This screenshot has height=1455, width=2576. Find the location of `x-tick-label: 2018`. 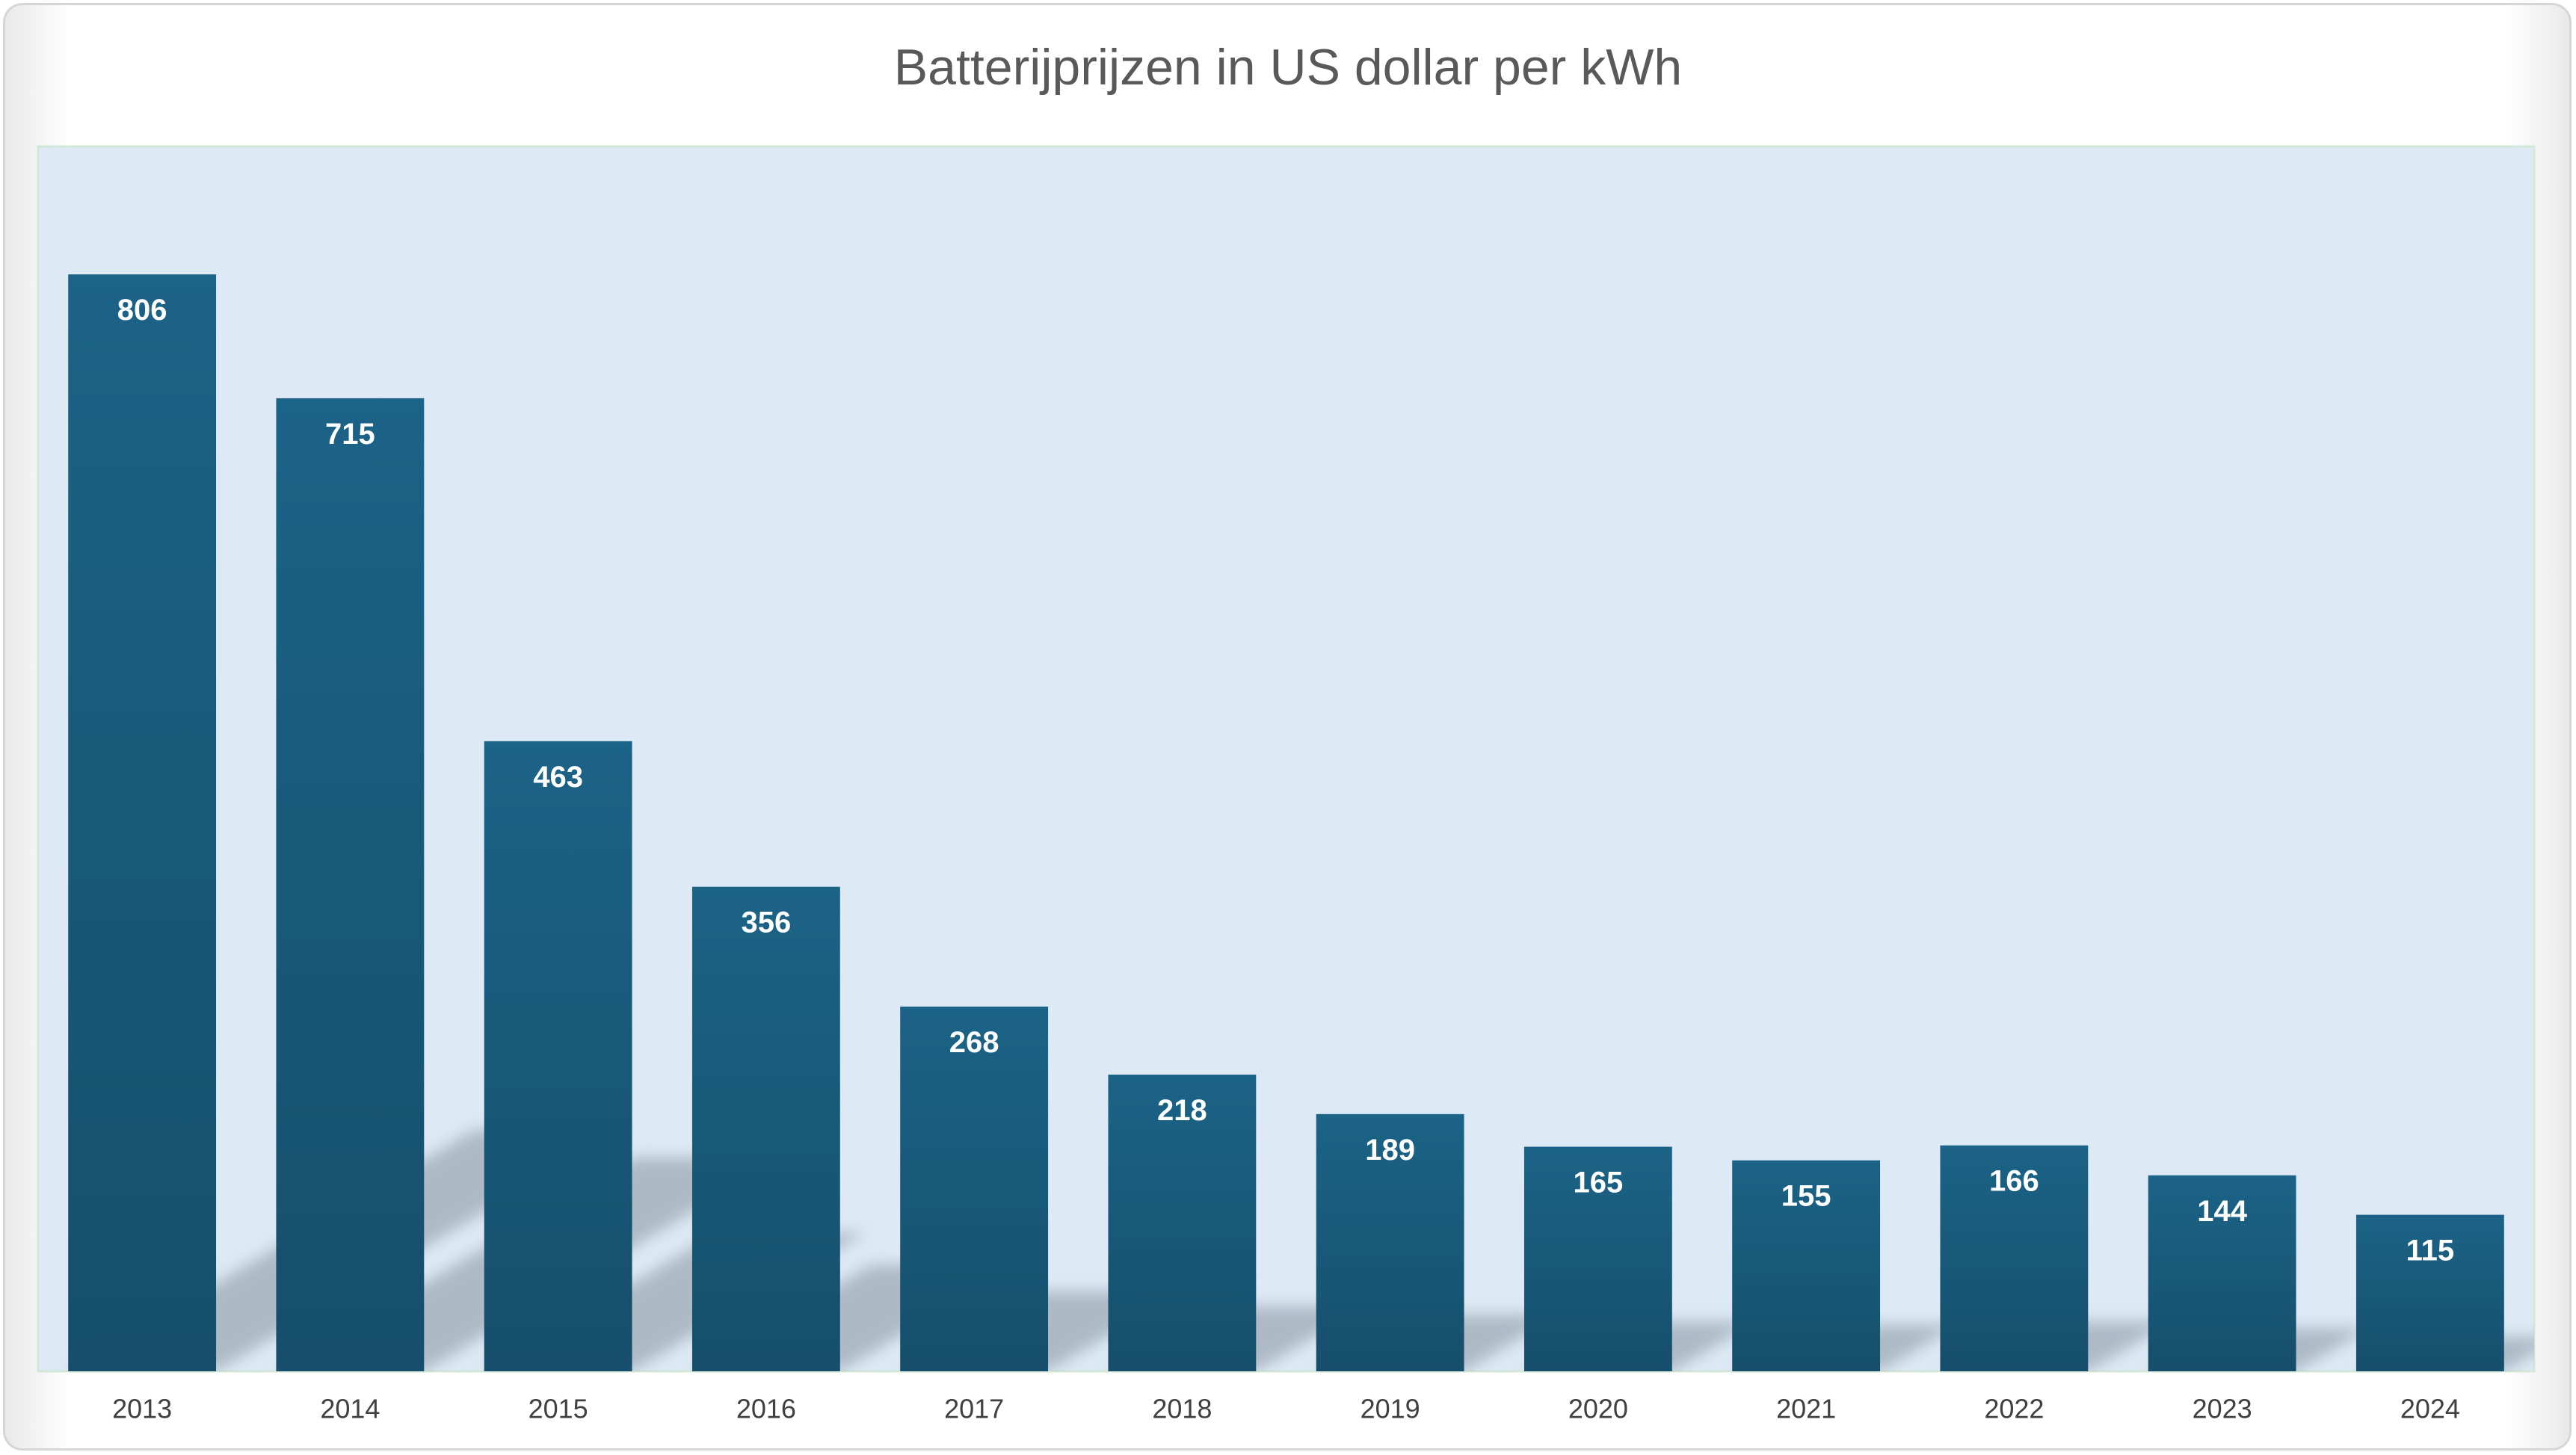

x-tick-label: 2018 is located at coordinates (1182, 1409).